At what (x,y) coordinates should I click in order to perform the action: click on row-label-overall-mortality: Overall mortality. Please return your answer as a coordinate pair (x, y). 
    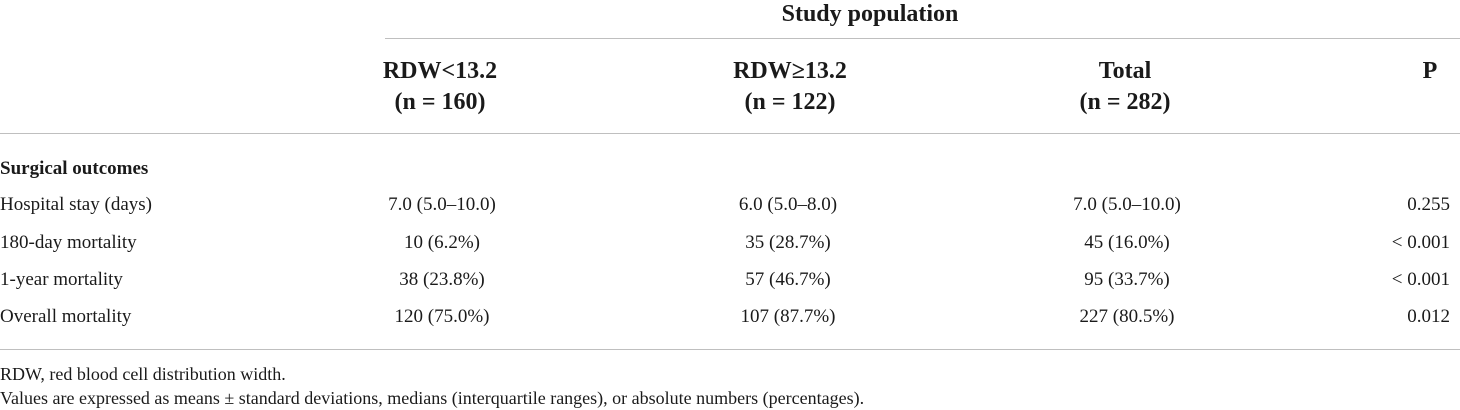
    Looking at the image, I should click on (66, 316).